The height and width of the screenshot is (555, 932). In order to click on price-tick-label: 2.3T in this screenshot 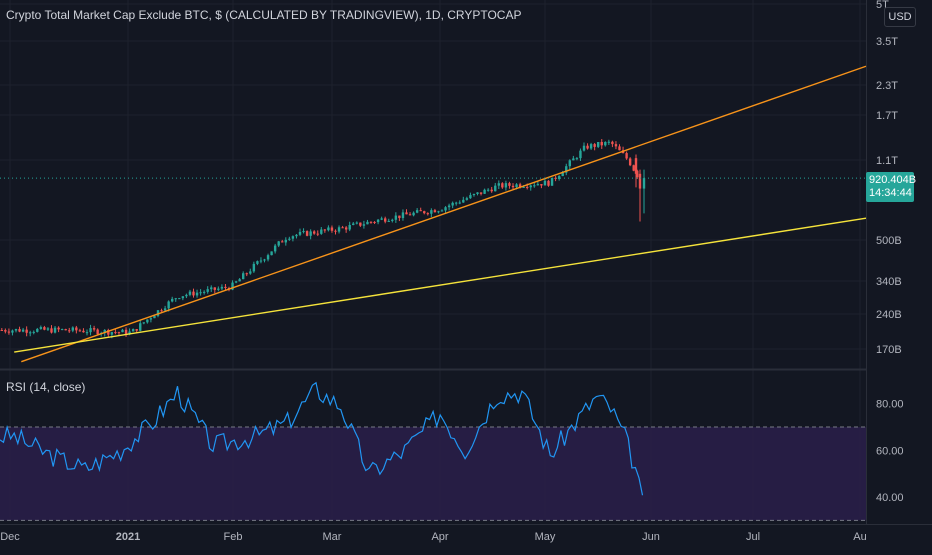, I will do `click(887, 86)`.